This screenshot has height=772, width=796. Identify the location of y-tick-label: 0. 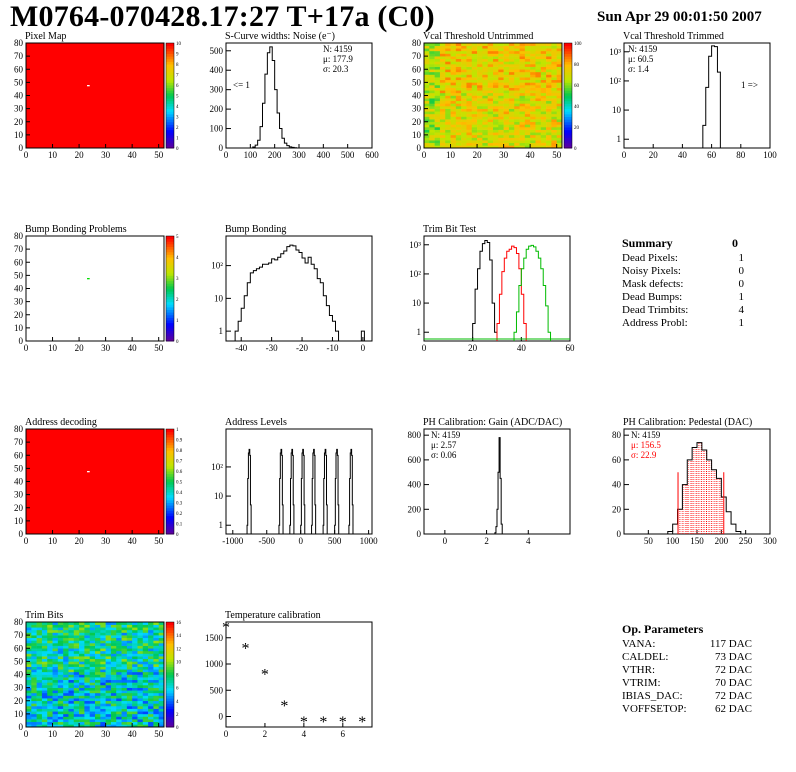
(419, 534).